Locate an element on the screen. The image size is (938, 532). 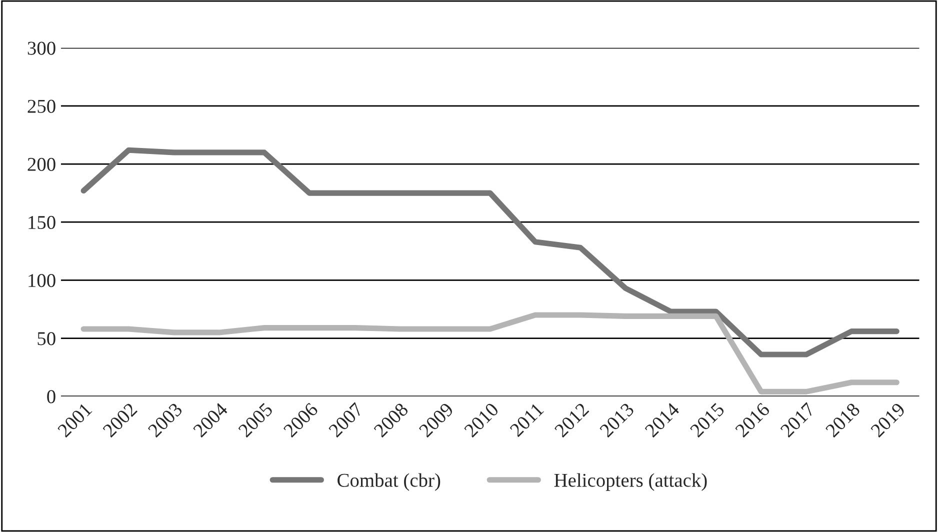
y-tick-label: 300 is located at coordinates (42, 48).